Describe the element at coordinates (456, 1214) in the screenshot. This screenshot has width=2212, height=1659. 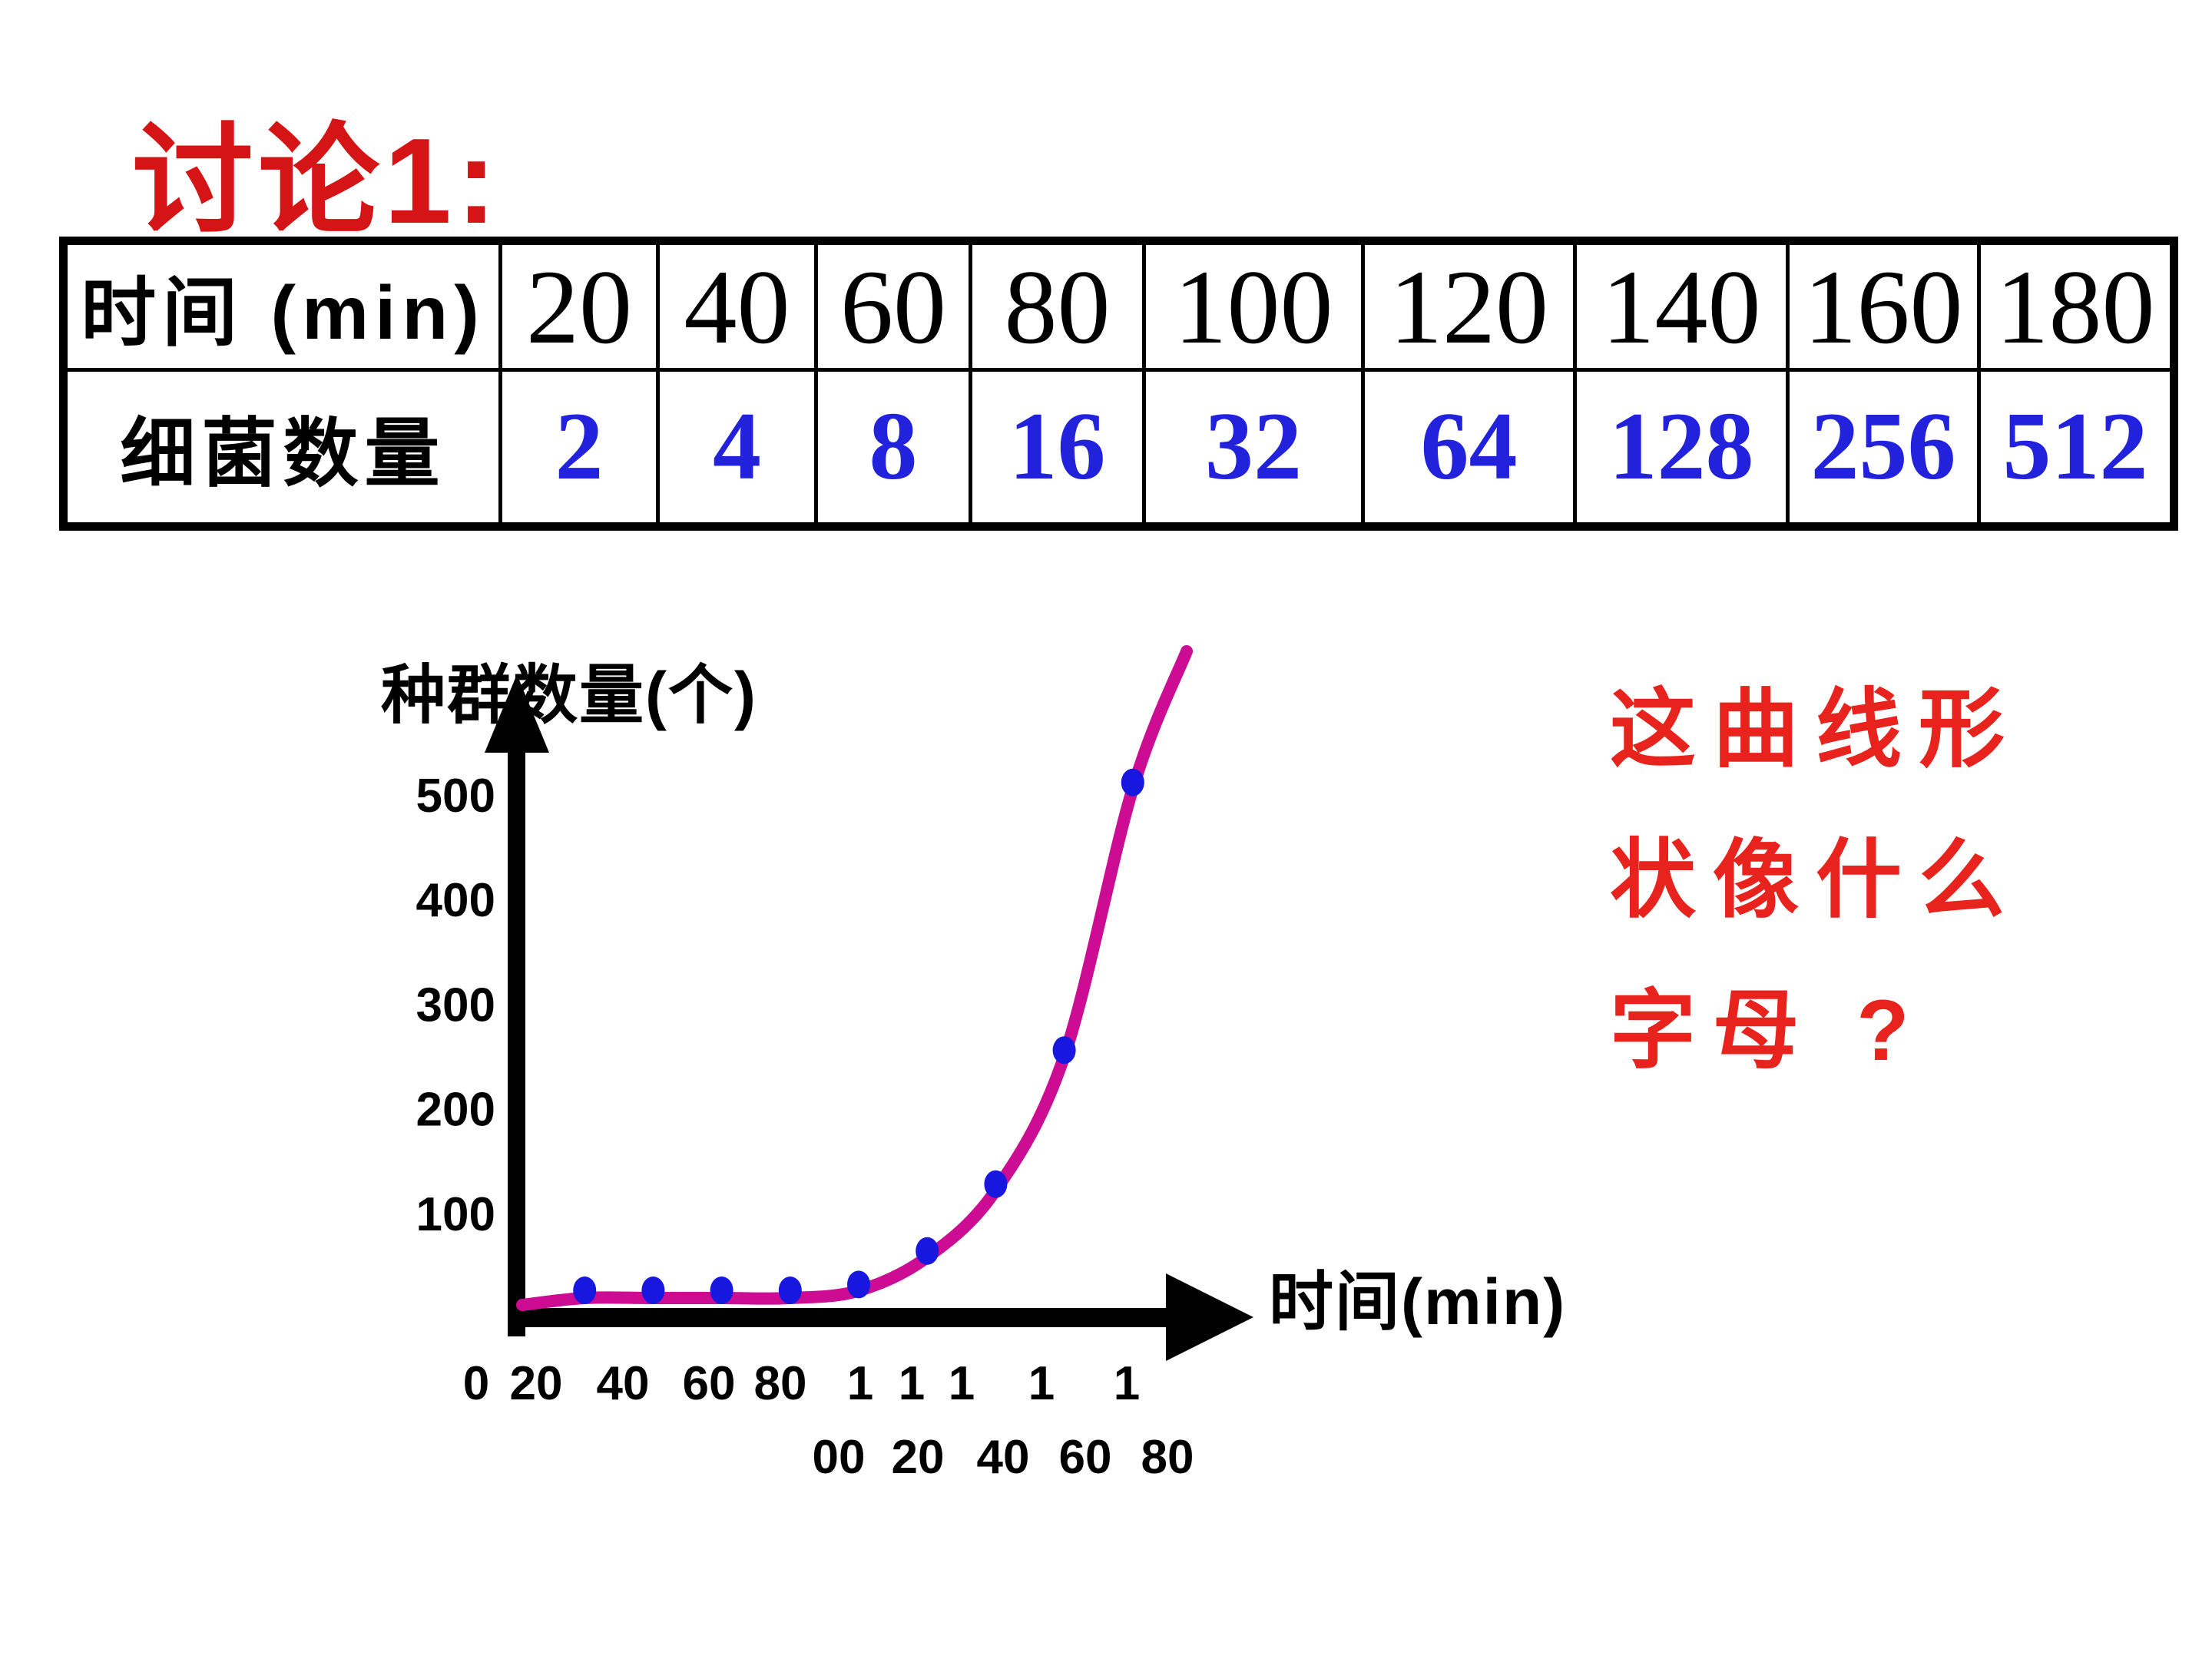
I see `y-tick-label: 100` at that location.